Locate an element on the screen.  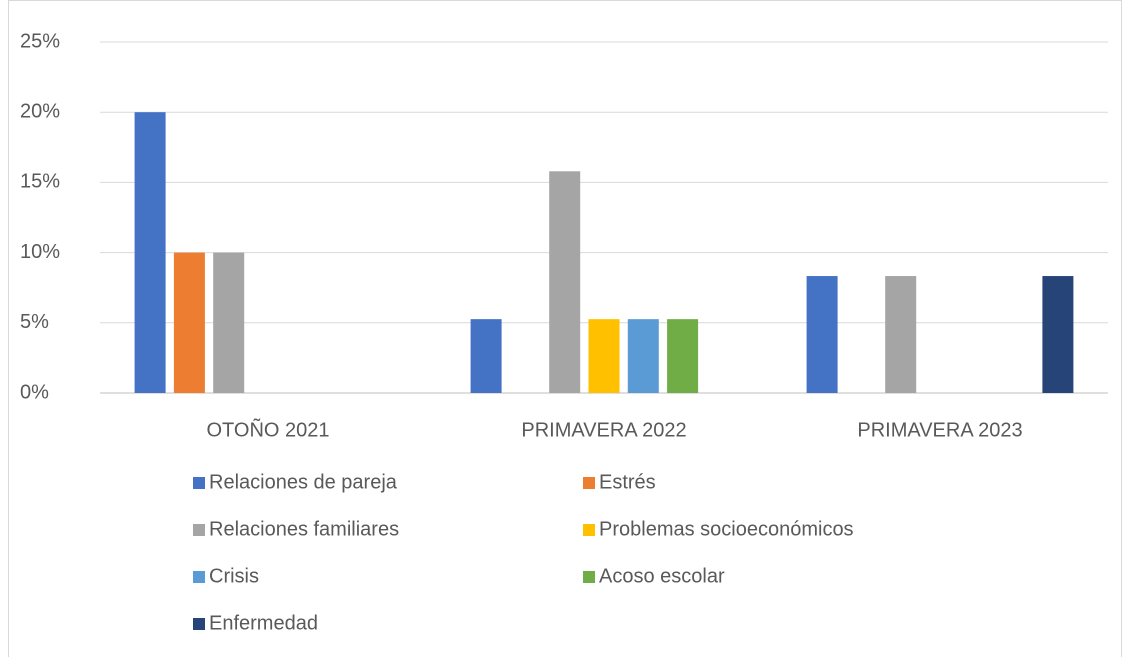
legend-label: Crisis is located at coordinates (234, 576).